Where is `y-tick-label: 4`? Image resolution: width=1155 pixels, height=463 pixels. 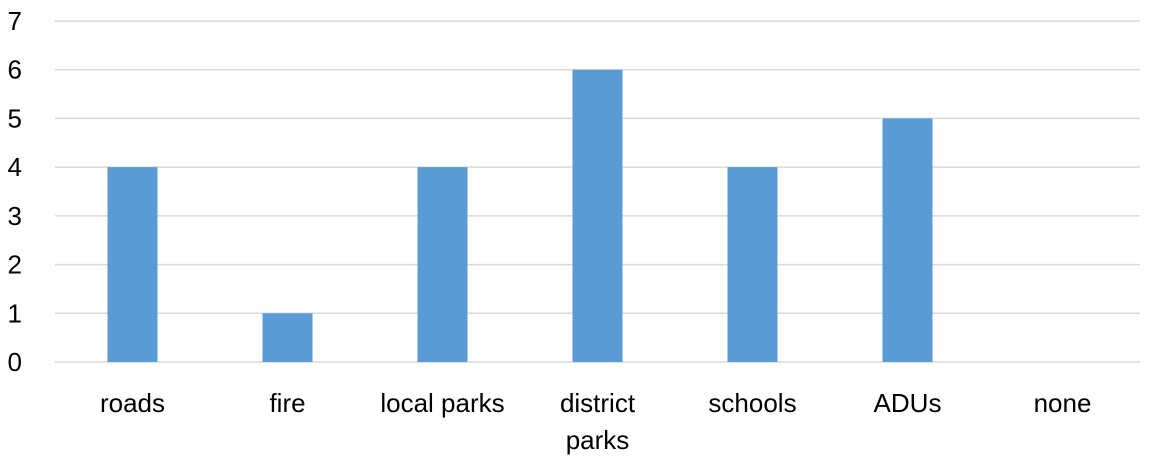 y-tick-label: 4 is located at coordinates (15, 167).